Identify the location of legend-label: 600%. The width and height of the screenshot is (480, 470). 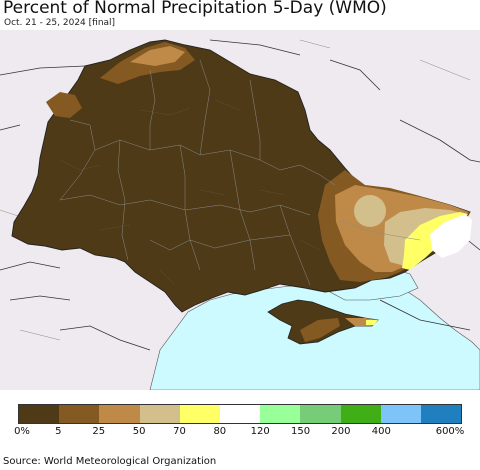
(450, 431).